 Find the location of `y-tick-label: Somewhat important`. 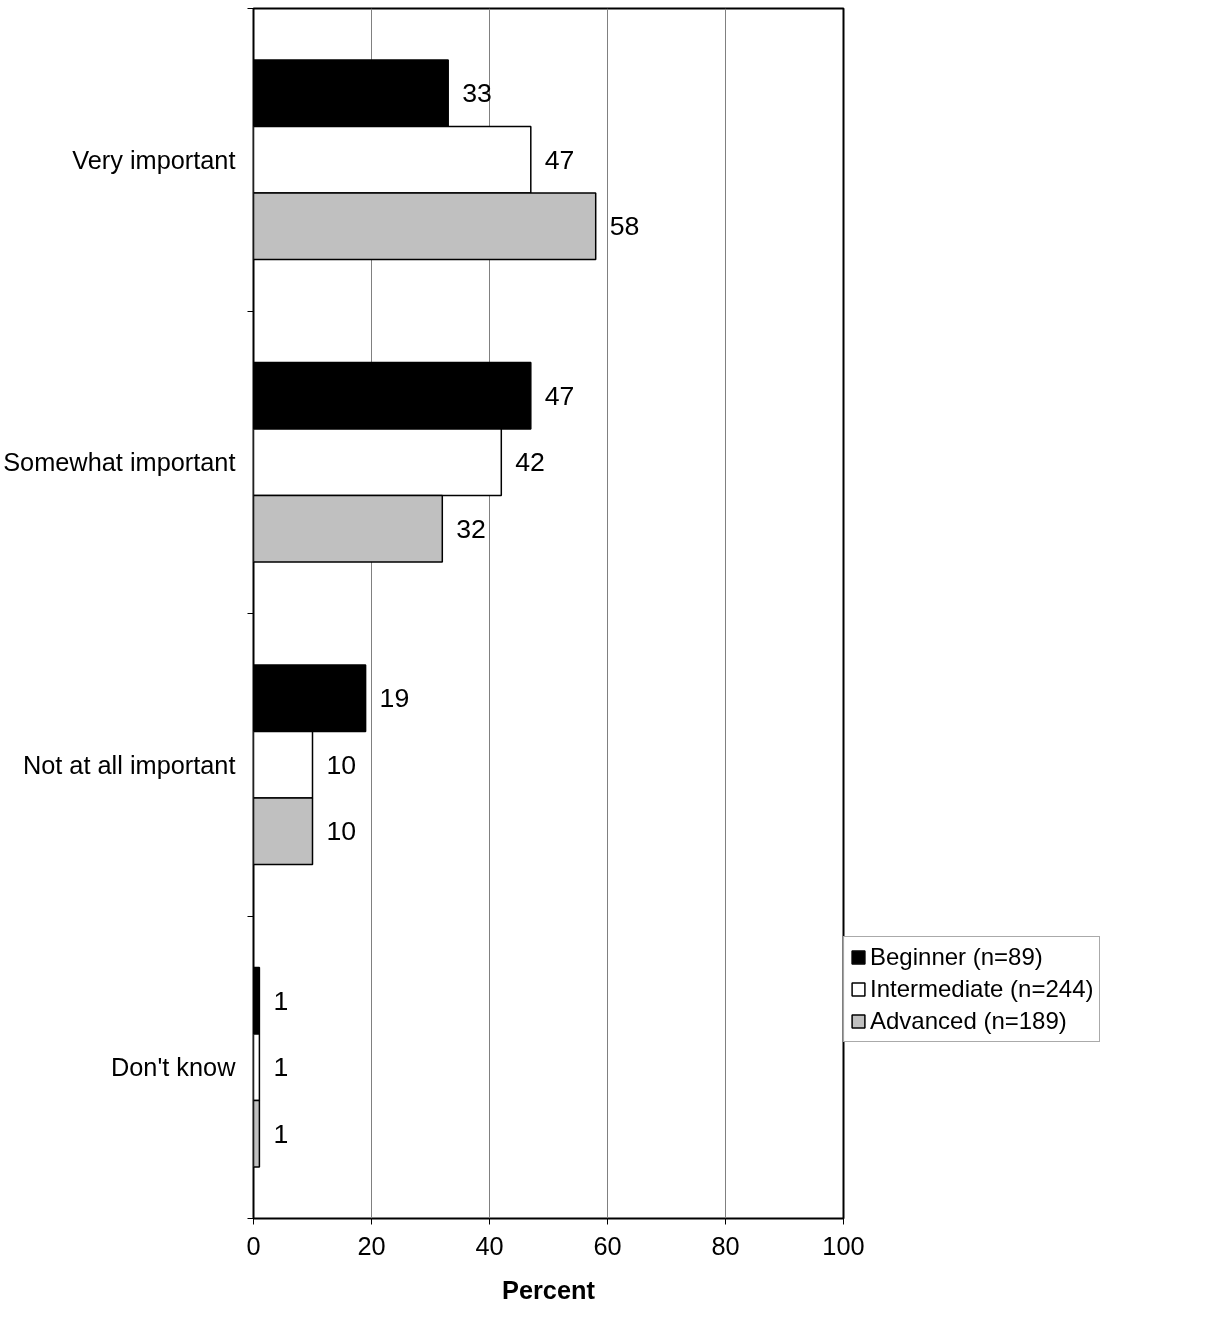

y-tick-label: Somewhat important is located at coordinates (119, 462).